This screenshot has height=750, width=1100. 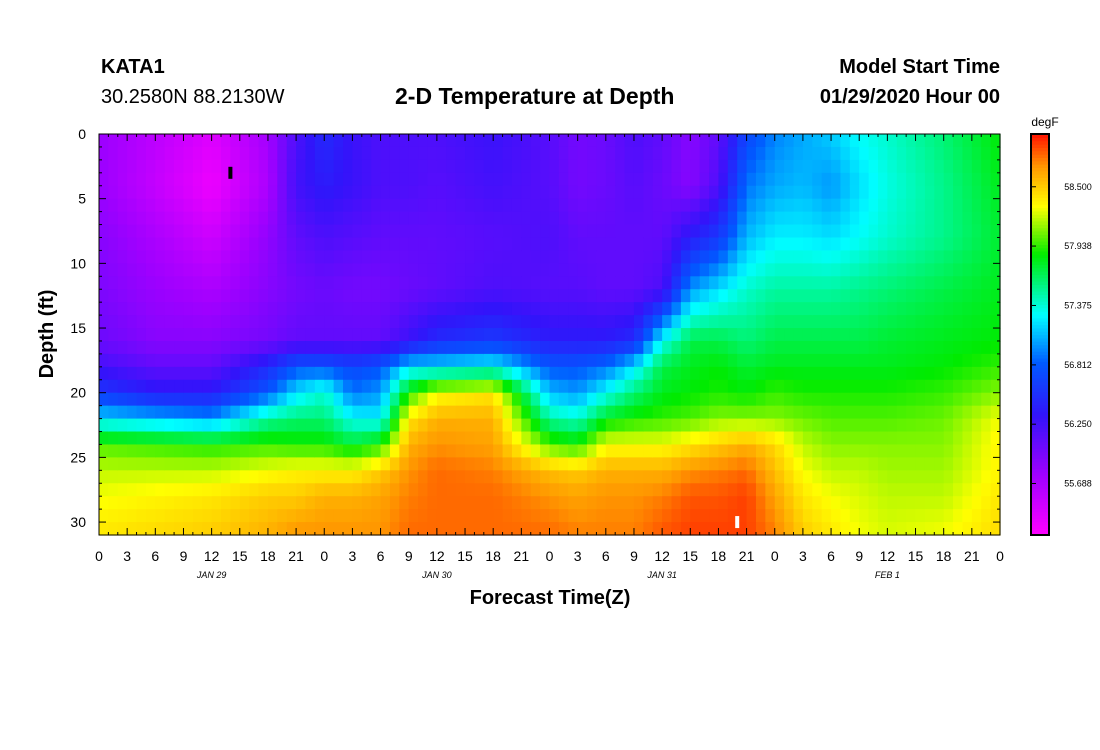 I want to click on x-tick-label: 3, so click(x=578, y=556).